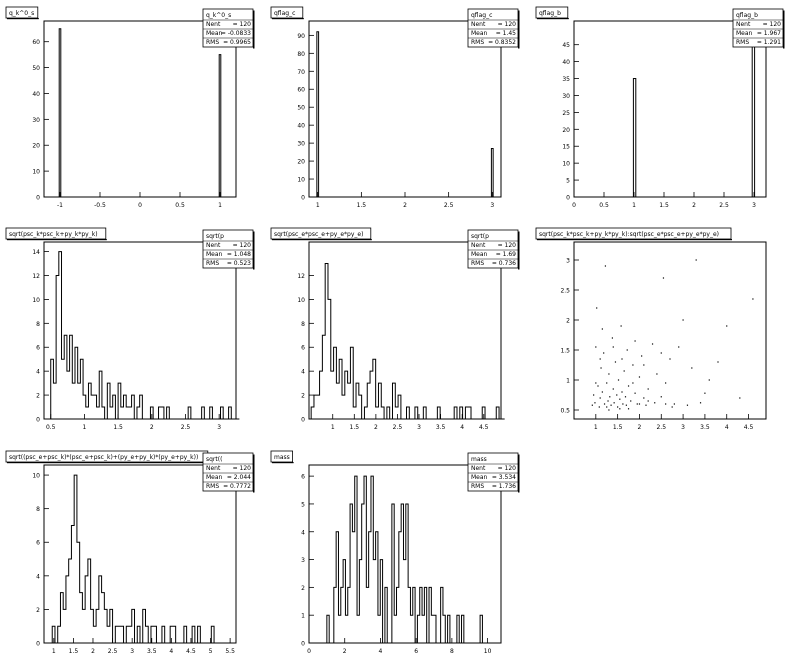  I want to click on x-tick-label: 10, so click(488, 651).